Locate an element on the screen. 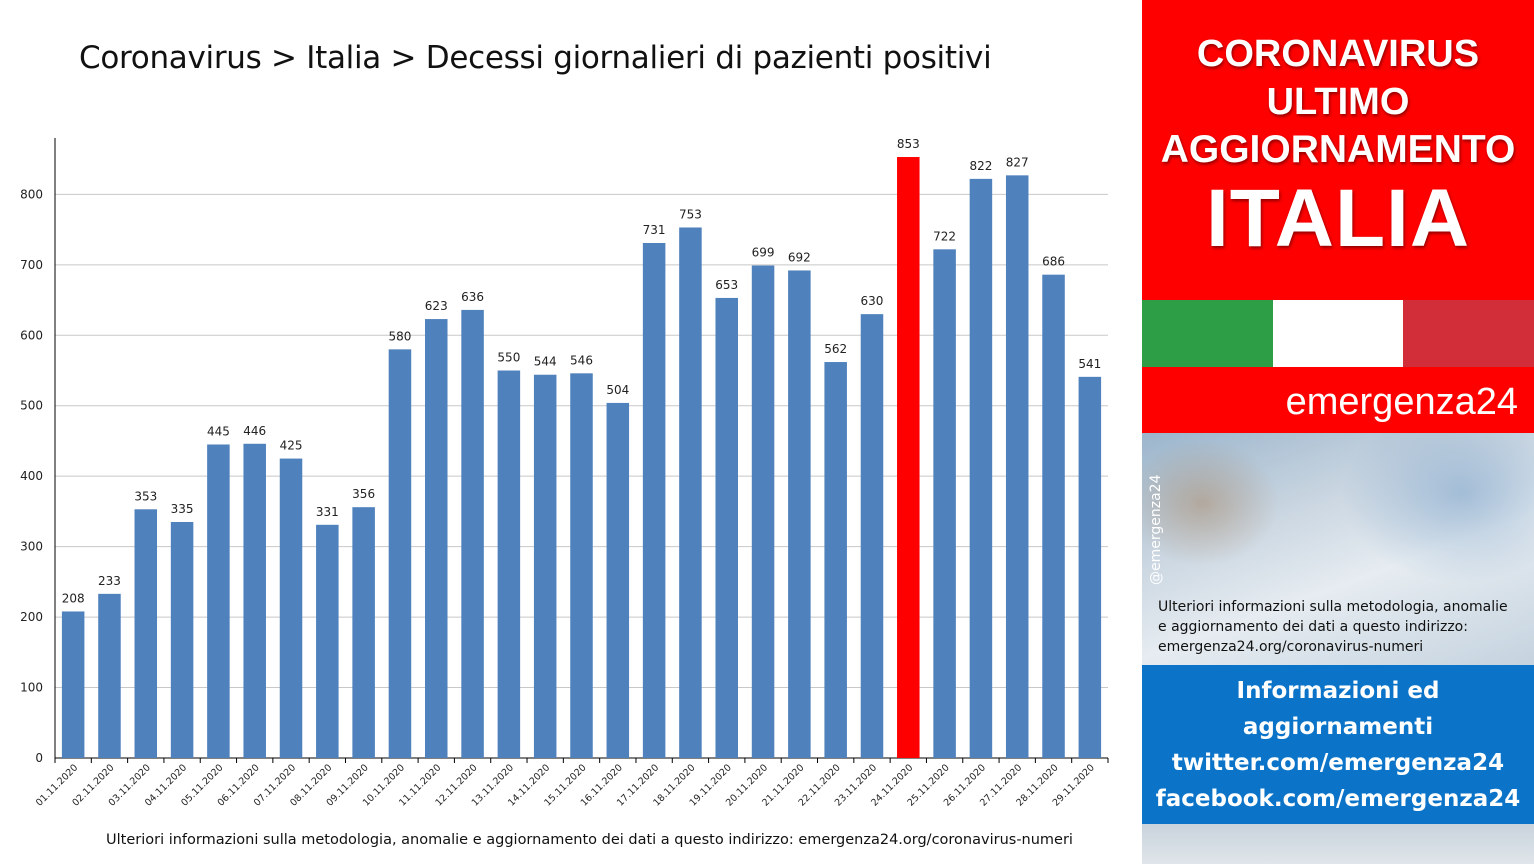 This screenshot has height=864, width=1534. y-tick-label: 0 is located at coordinates (39, 758).